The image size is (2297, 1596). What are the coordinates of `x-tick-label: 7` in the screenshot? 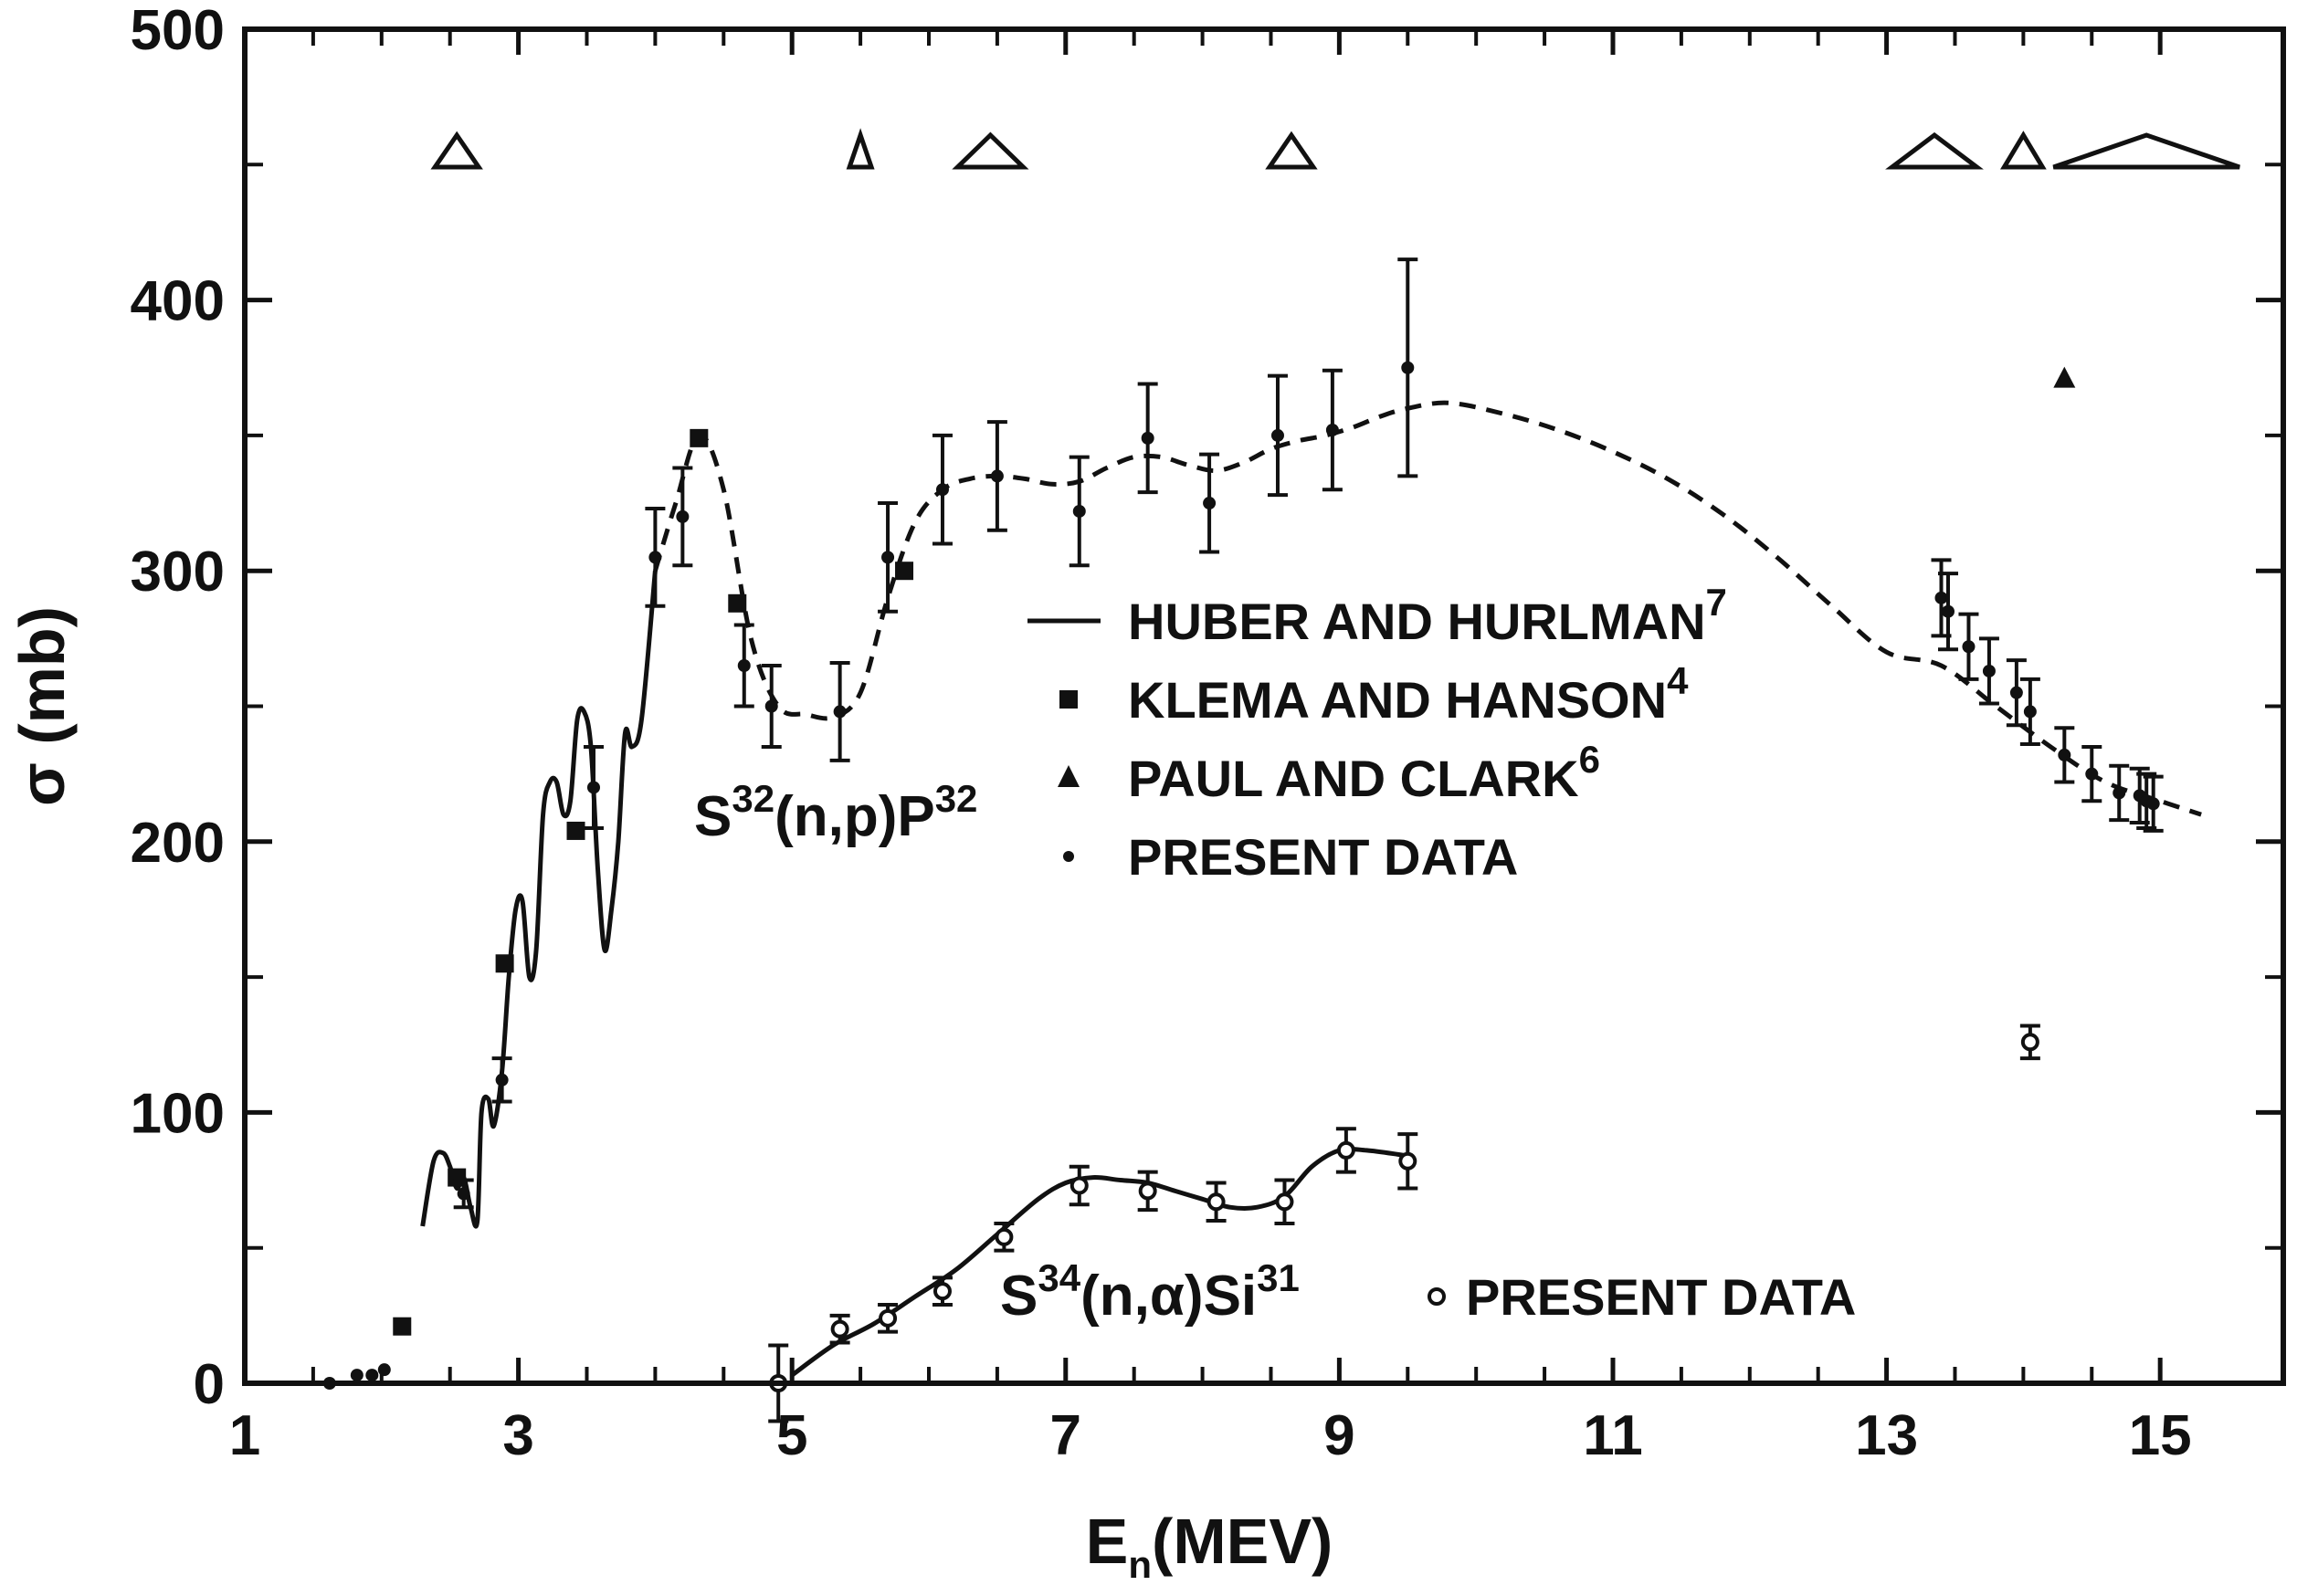 It's located at (1065, 1435).